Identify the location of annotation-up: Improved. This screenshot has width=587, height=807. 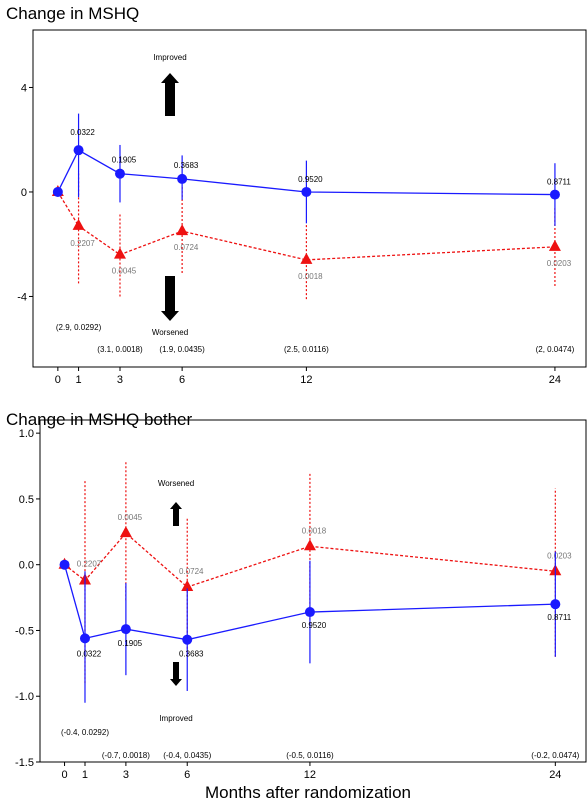
(169, 57).